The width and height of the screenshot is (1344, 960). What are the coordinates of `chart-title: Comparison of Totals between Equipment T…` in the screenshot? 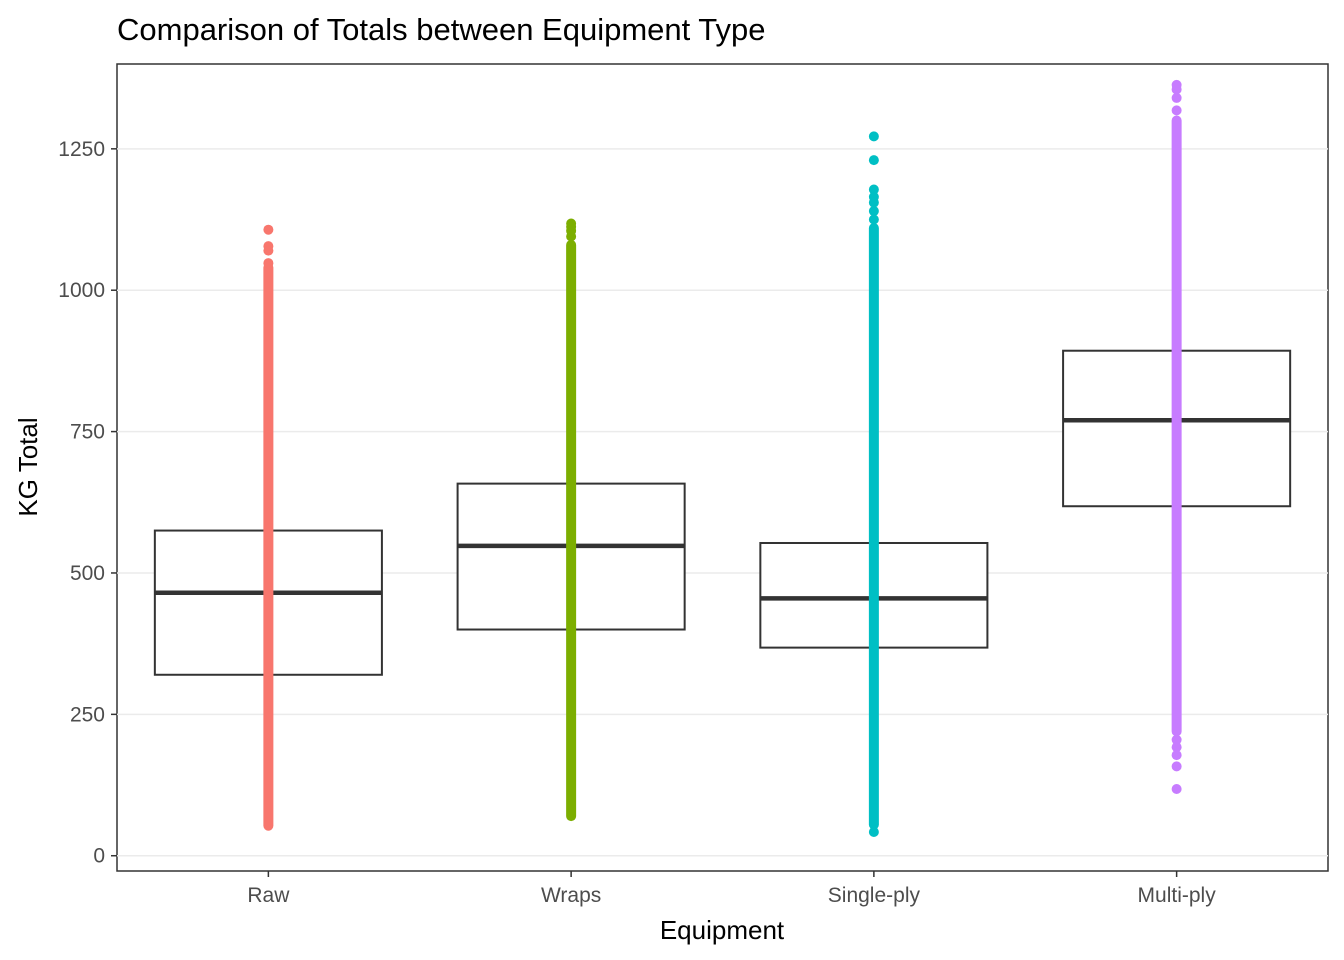 It's located at (441, 29).